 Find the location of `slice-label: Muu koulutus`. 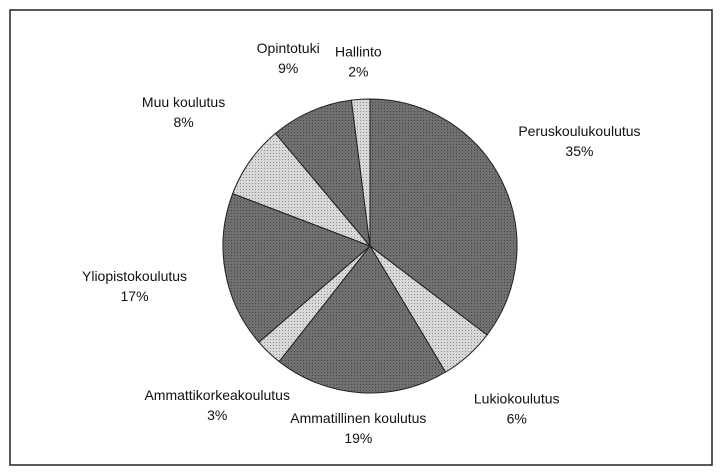

slice-label: Muu koulutus is located at coordinates (183, 102).